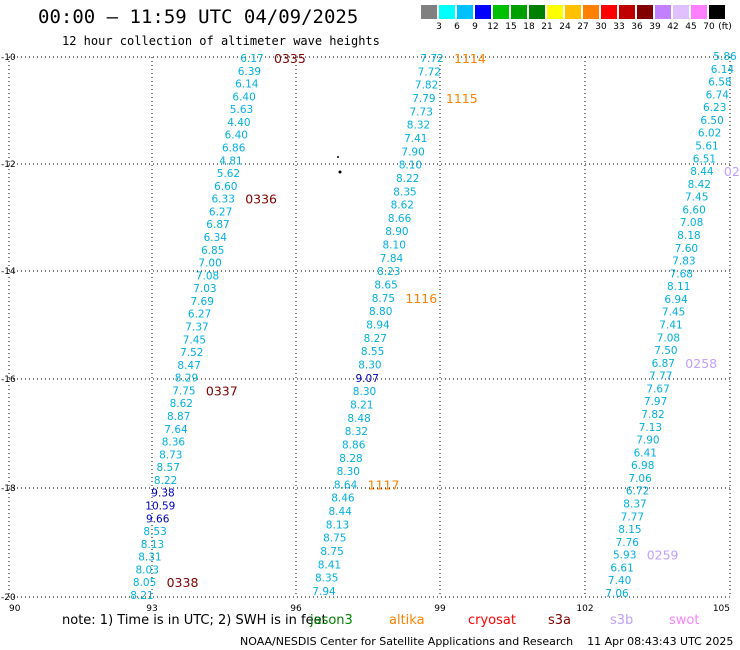 The width and height of the screenshot is (740, 650). What do you see at coordinates (688, 236) in the screenshot?
I see `wave-height-value: 8.18` at bounding box center [688, 236].